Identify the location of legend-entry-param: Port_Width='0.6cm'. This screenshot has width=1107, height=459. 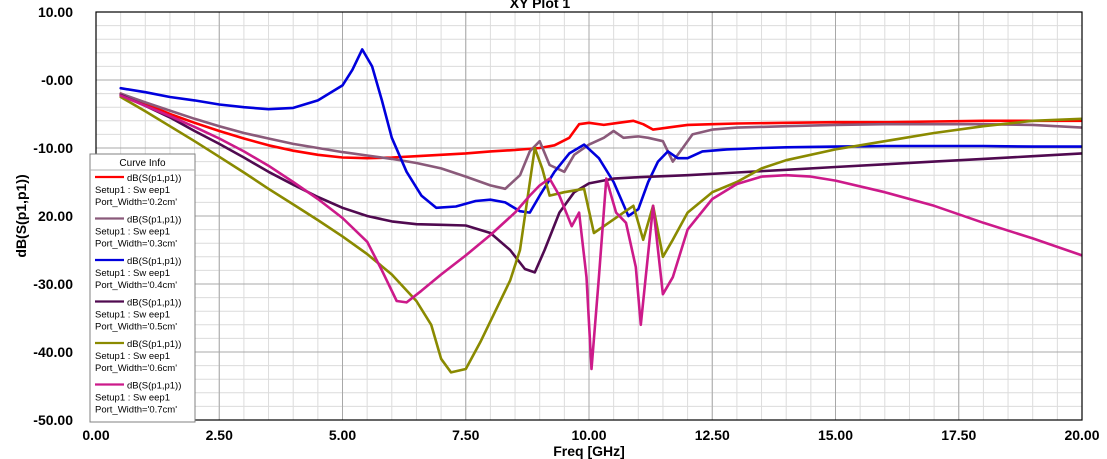
(136, 368).